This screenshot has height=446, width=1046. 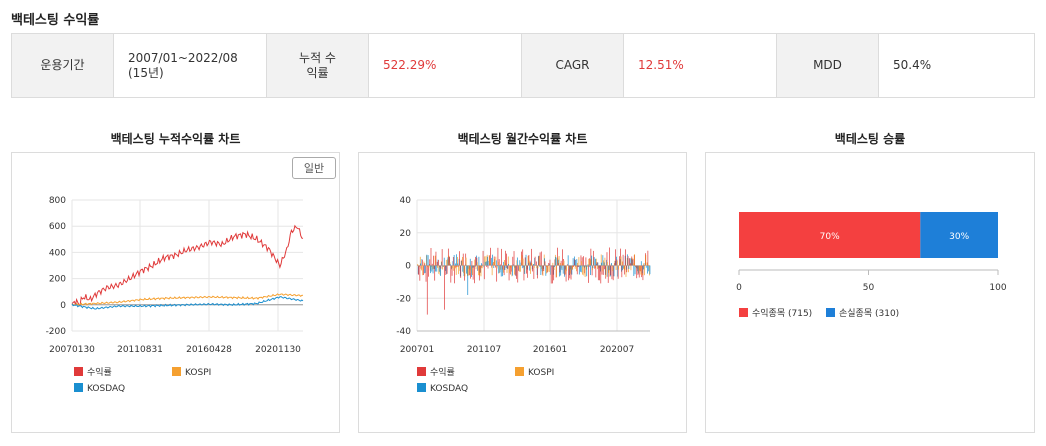 What do you see at coordinates (314, 168) in the screenshot?
I see `chart-mode-button: 일반` at bounding box center [314, 168].